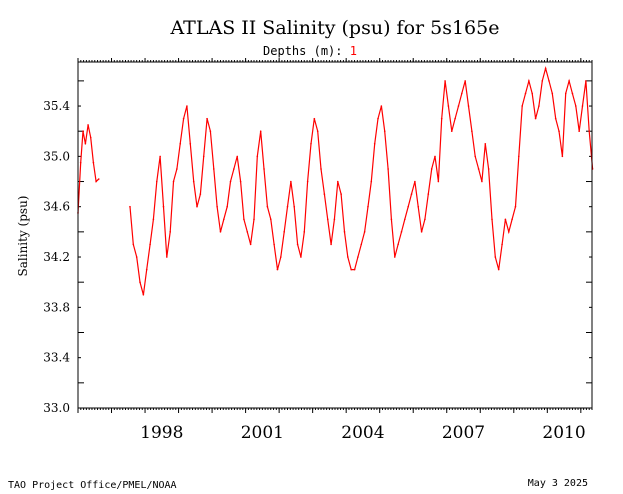 This screenshot has width=623, height=494. Describe the element at coordinates (56, 106) in the screenshot. I see `y-tick-label: 35.4` at that location.